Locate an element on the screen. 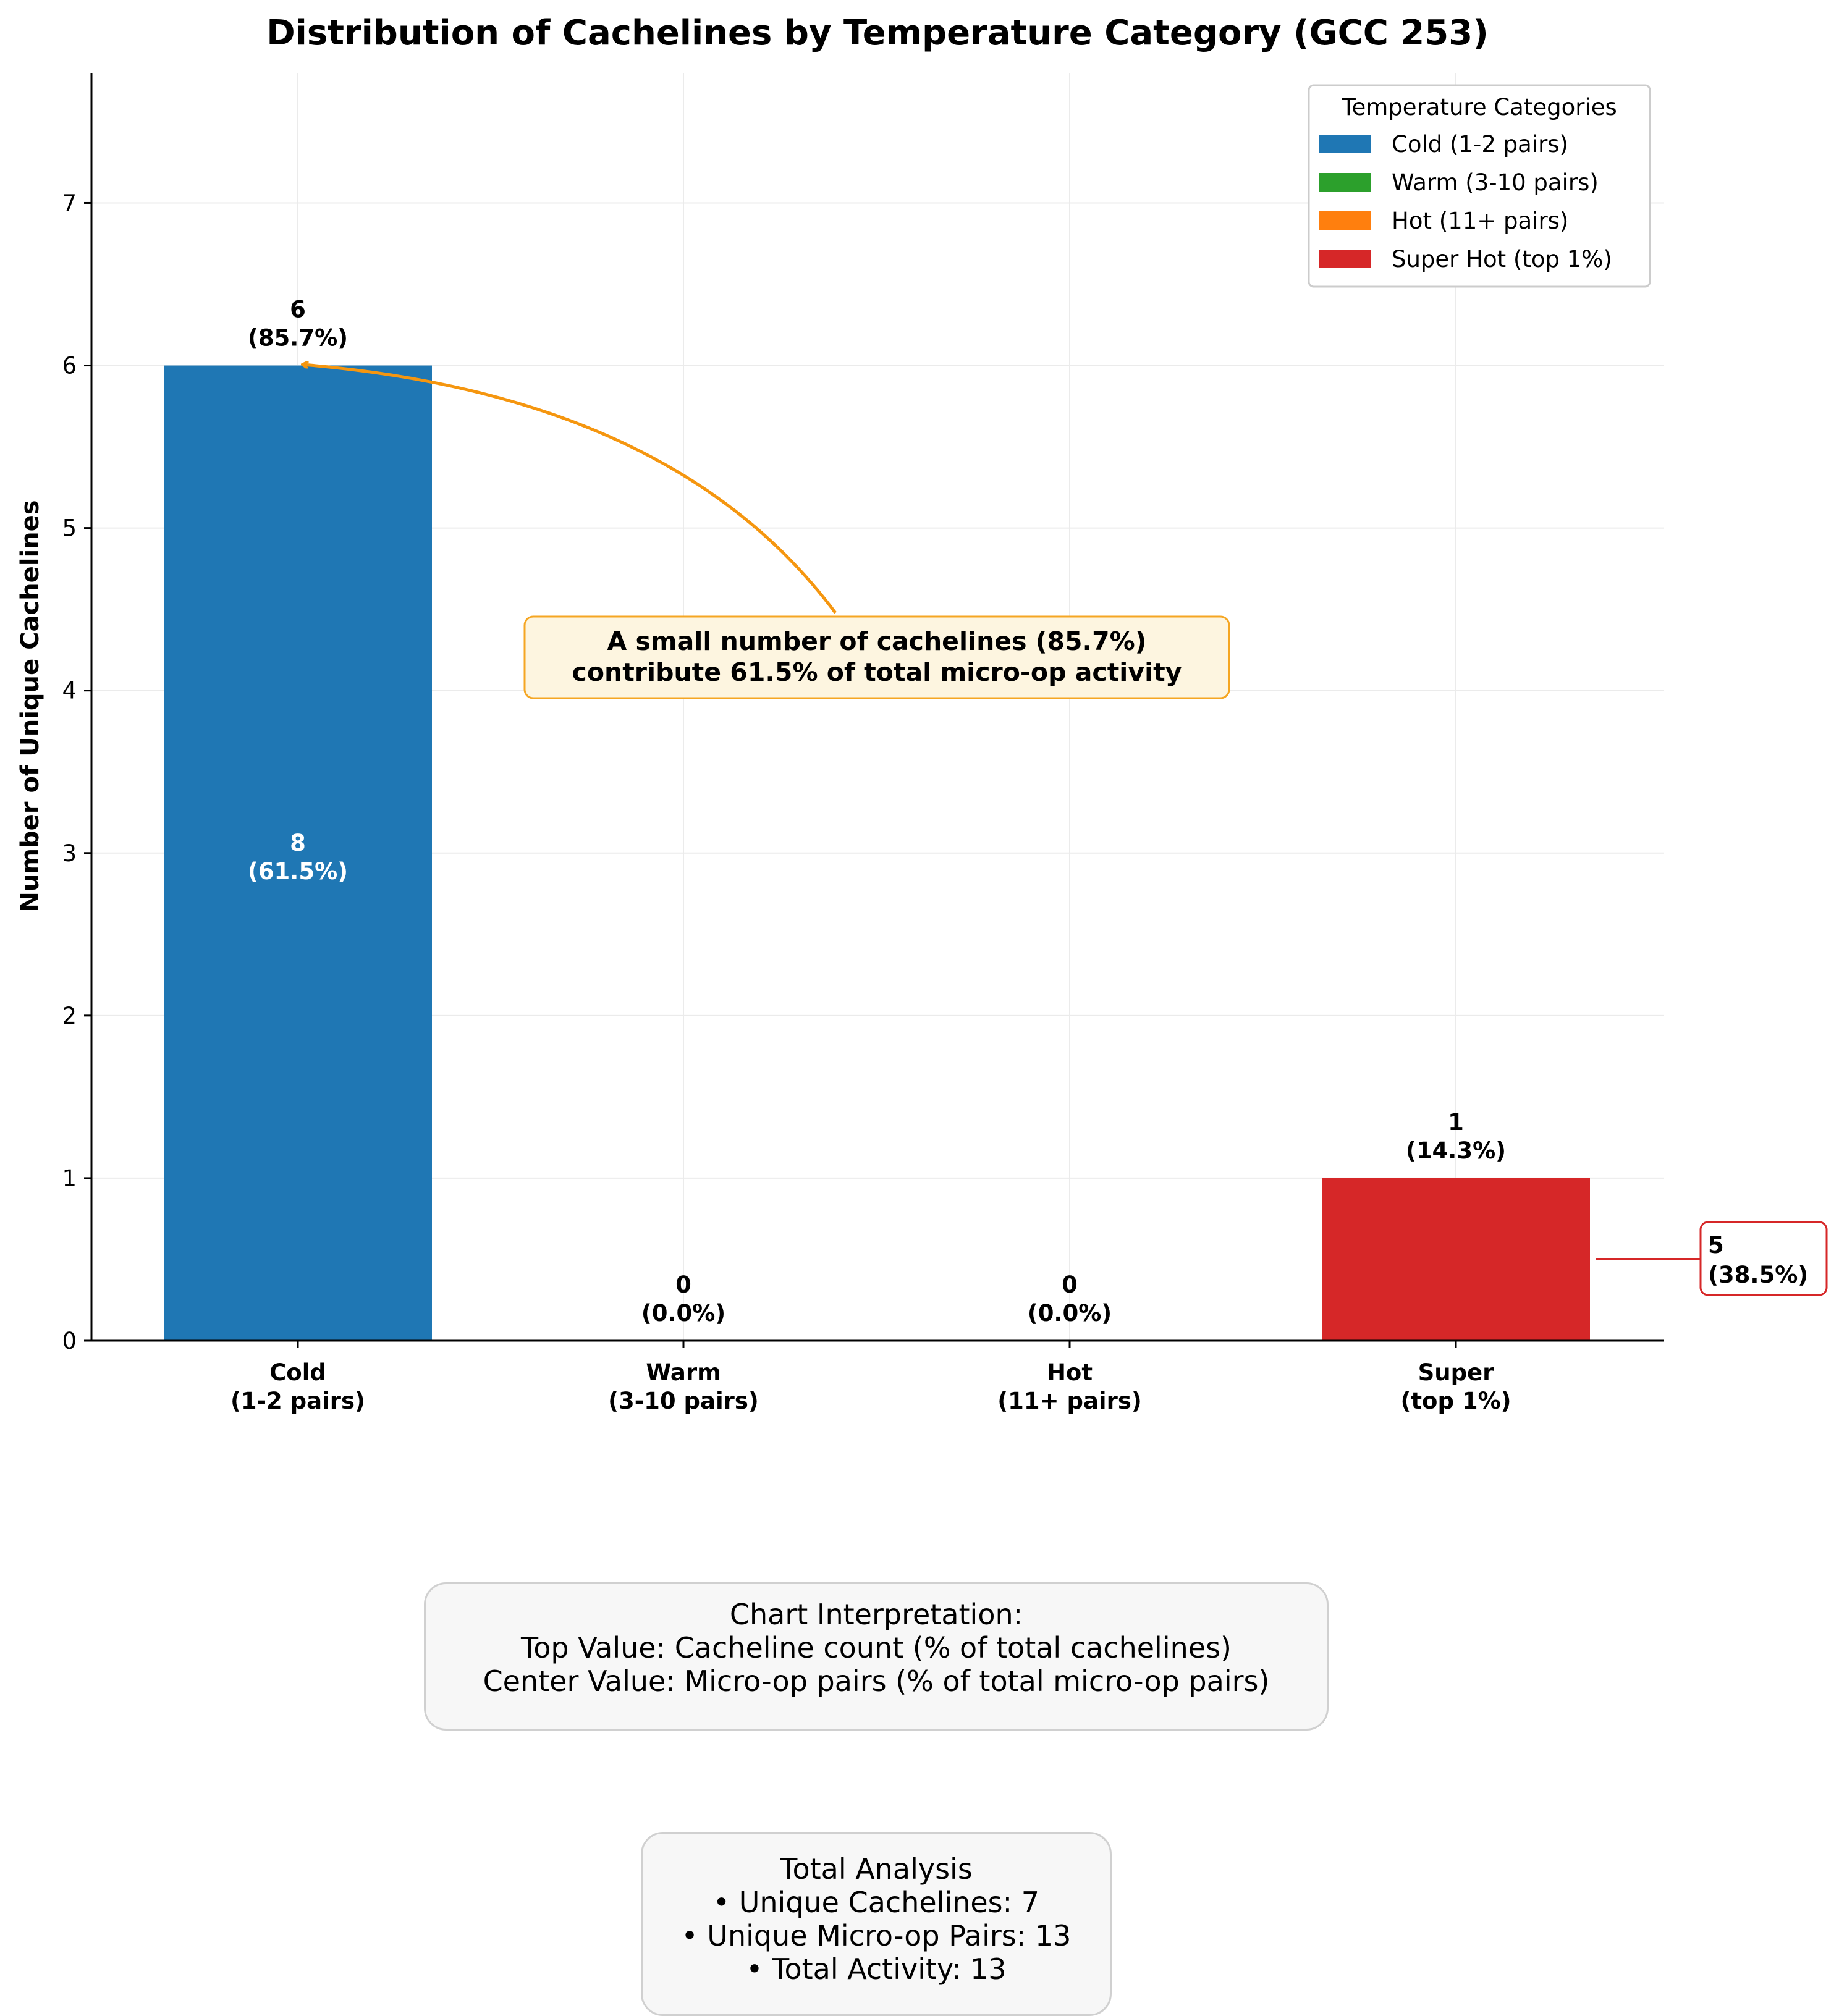 The image size is (1839, 2016). x-tick-sublabel: (3-10 pairs) is located at coordinates (683, 1401).